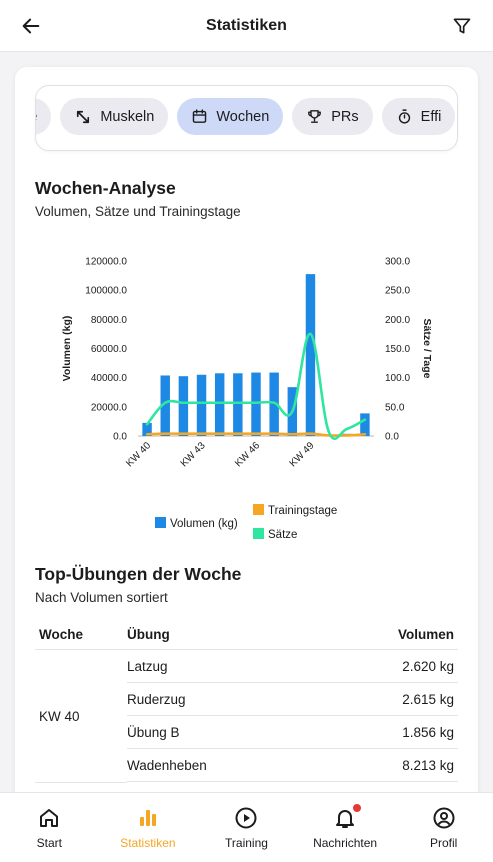 The width and height of the screenshot is (493, 862). What do you see at coordinates (345, 116) in the screenshot?
I see `chip-label: PRs` at bounding box center [345, 116].